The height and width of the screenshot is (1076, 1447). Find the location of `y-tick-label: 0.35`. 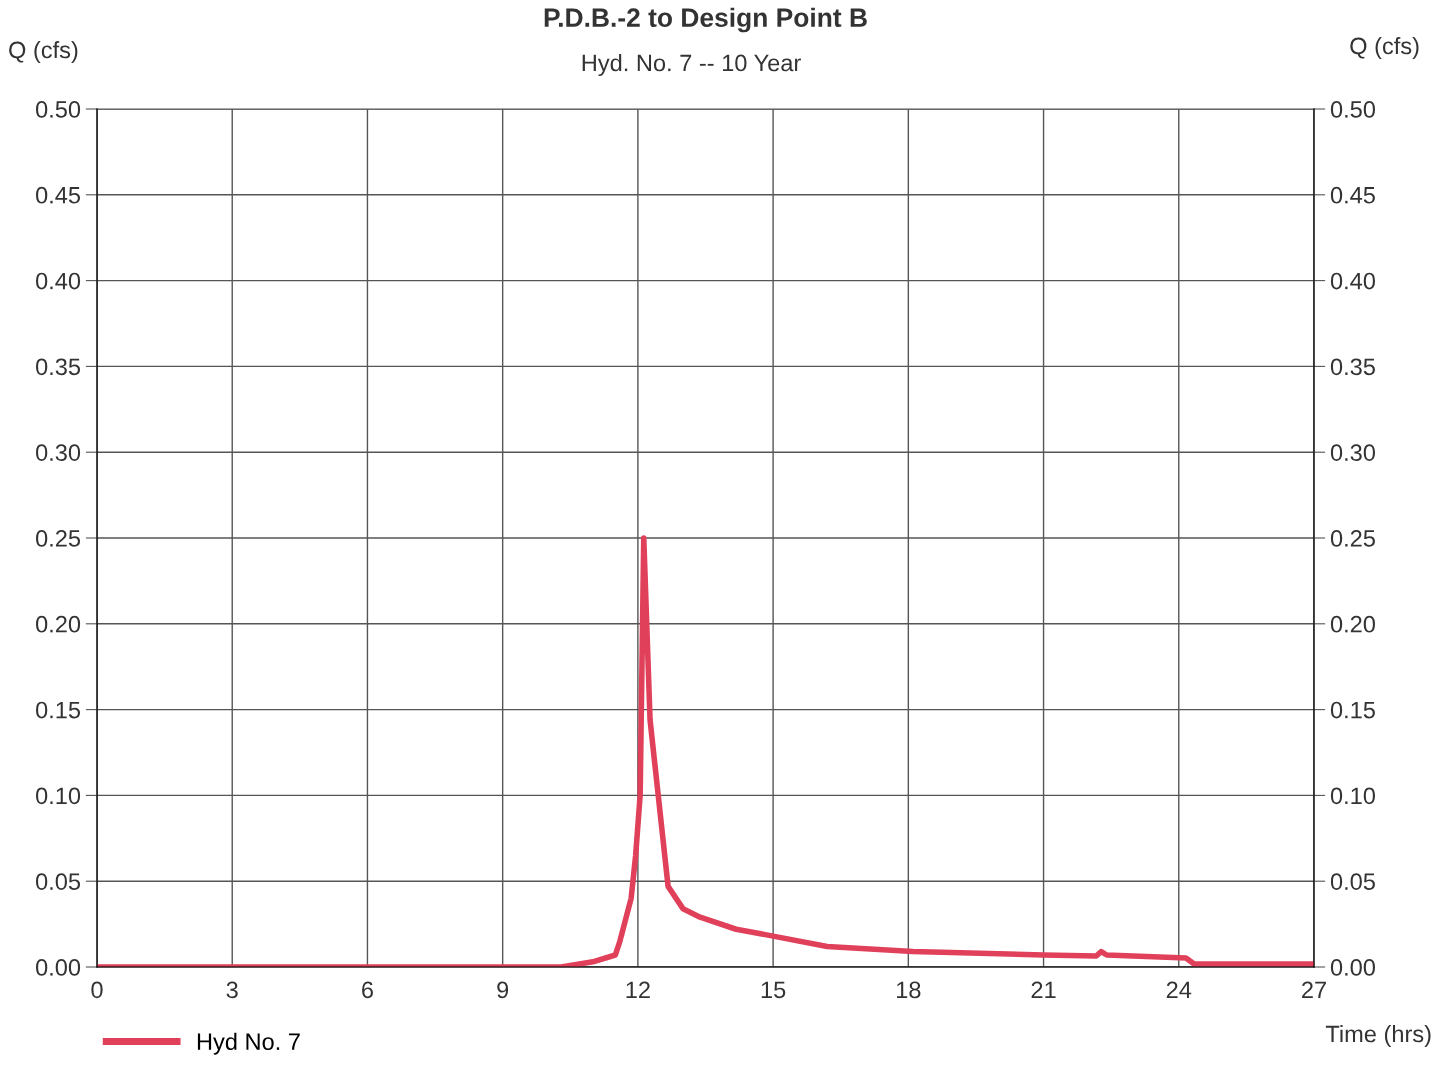

y-tick-label: 0.35 is located at coordinates (58, 367).